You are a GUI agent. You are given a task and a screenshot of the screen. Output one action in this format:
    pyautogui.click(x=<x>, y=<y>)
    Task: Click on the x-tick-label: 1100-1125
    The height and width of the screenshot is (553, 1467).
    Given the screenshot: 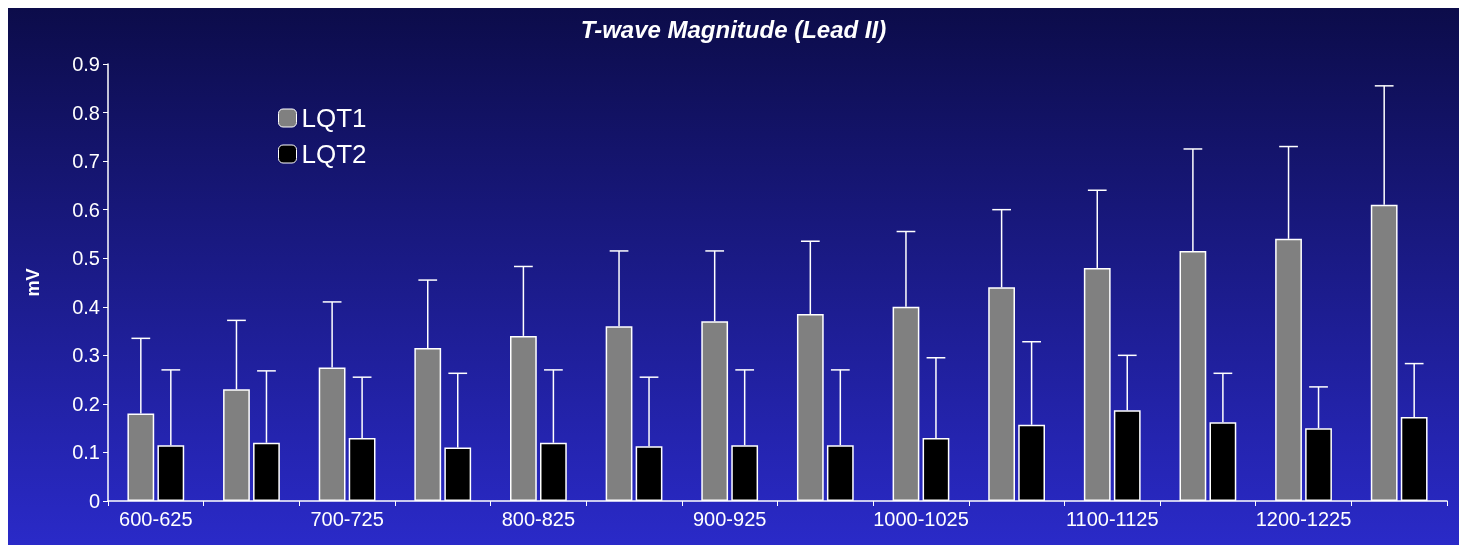 What is the action you would take?
    pyautogui.click(x=1112, y=519)
    